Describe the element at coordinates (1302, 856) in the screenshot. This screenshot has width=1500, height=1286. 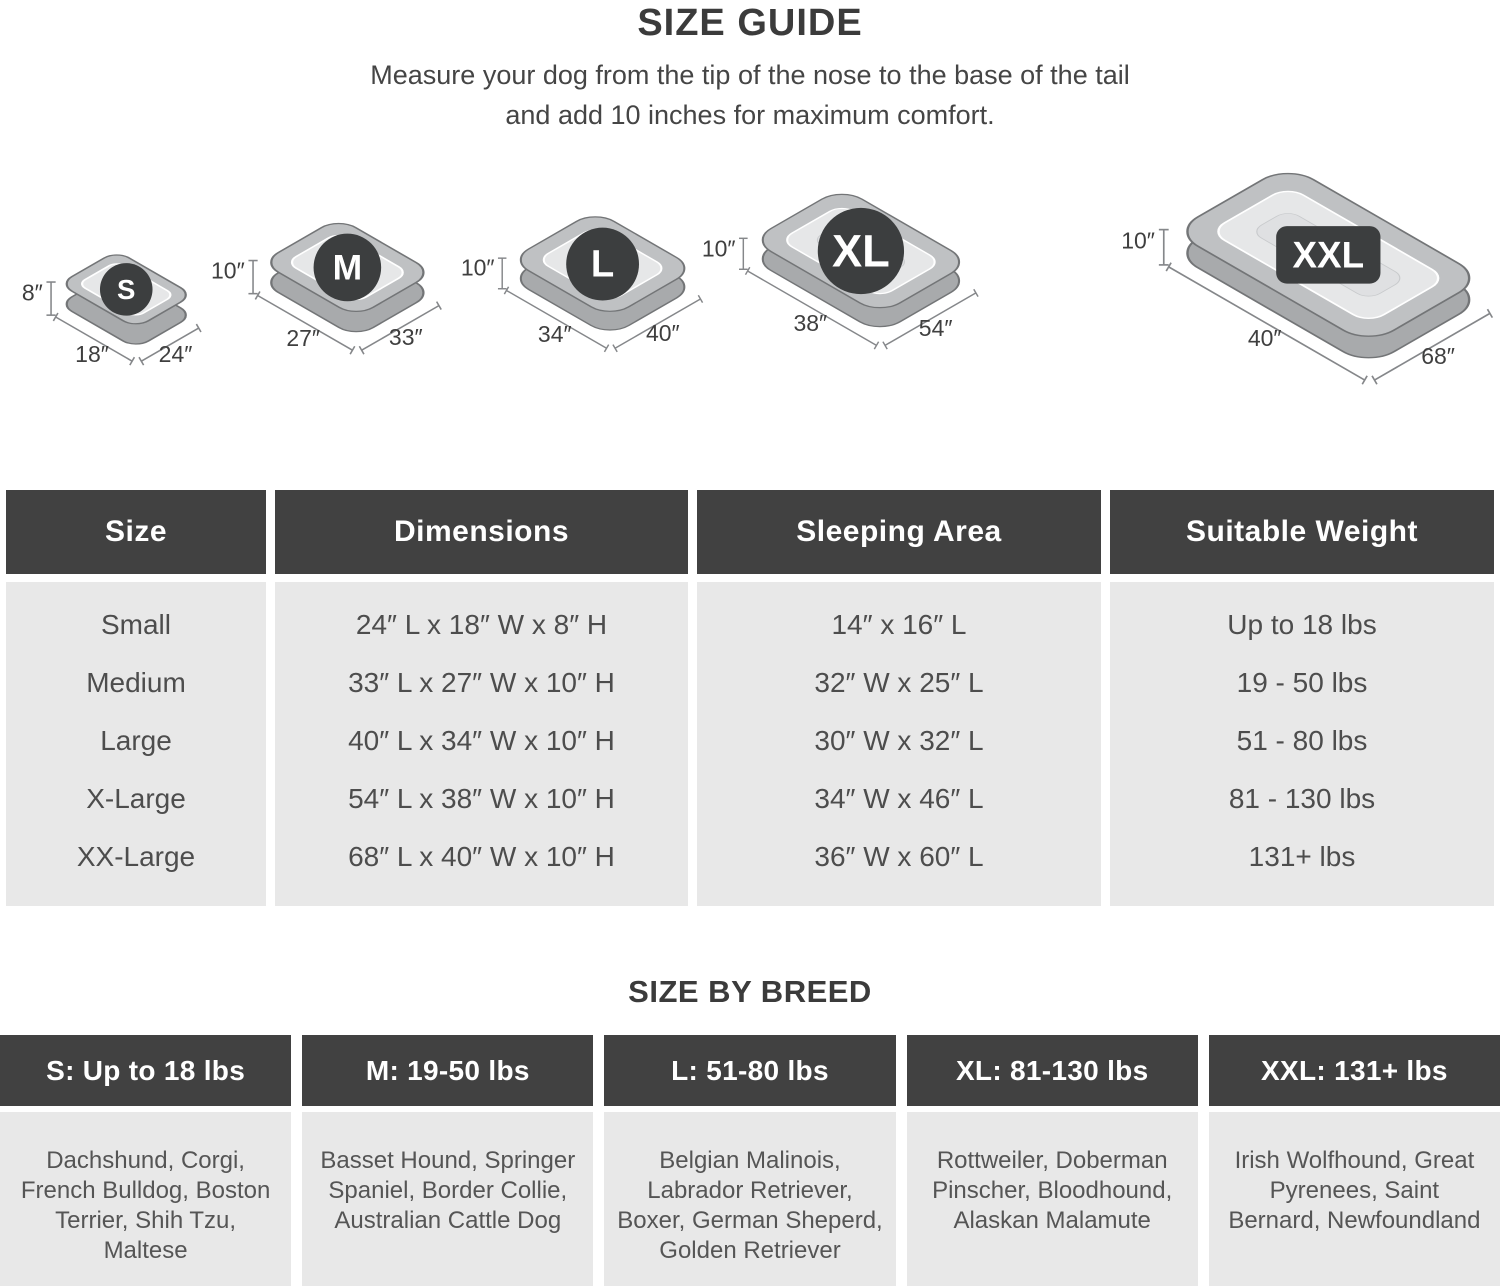
I see `table-cell: 131+ lbs` at that location.